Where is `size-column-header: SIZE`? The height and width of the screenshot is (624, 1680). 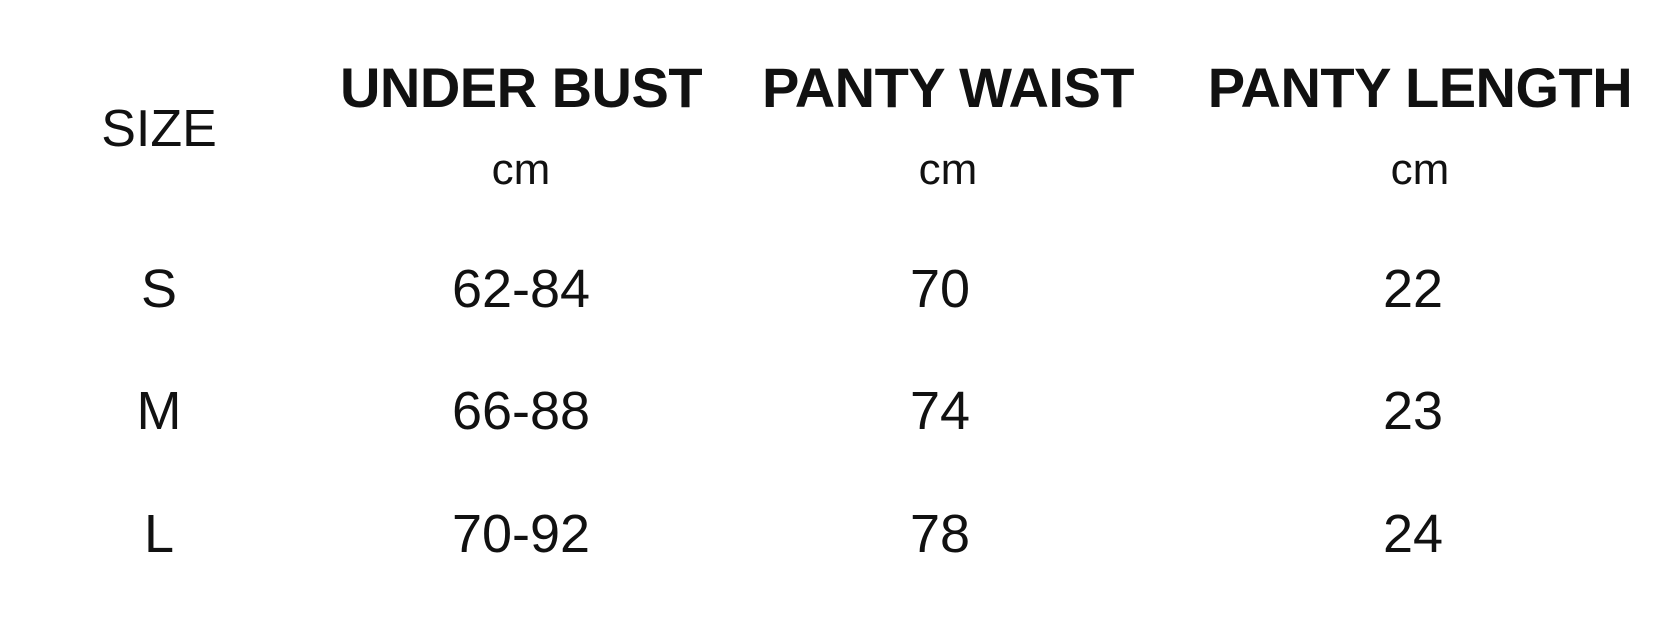
size-column-header: SIZE is located at coordinates (159, 129).